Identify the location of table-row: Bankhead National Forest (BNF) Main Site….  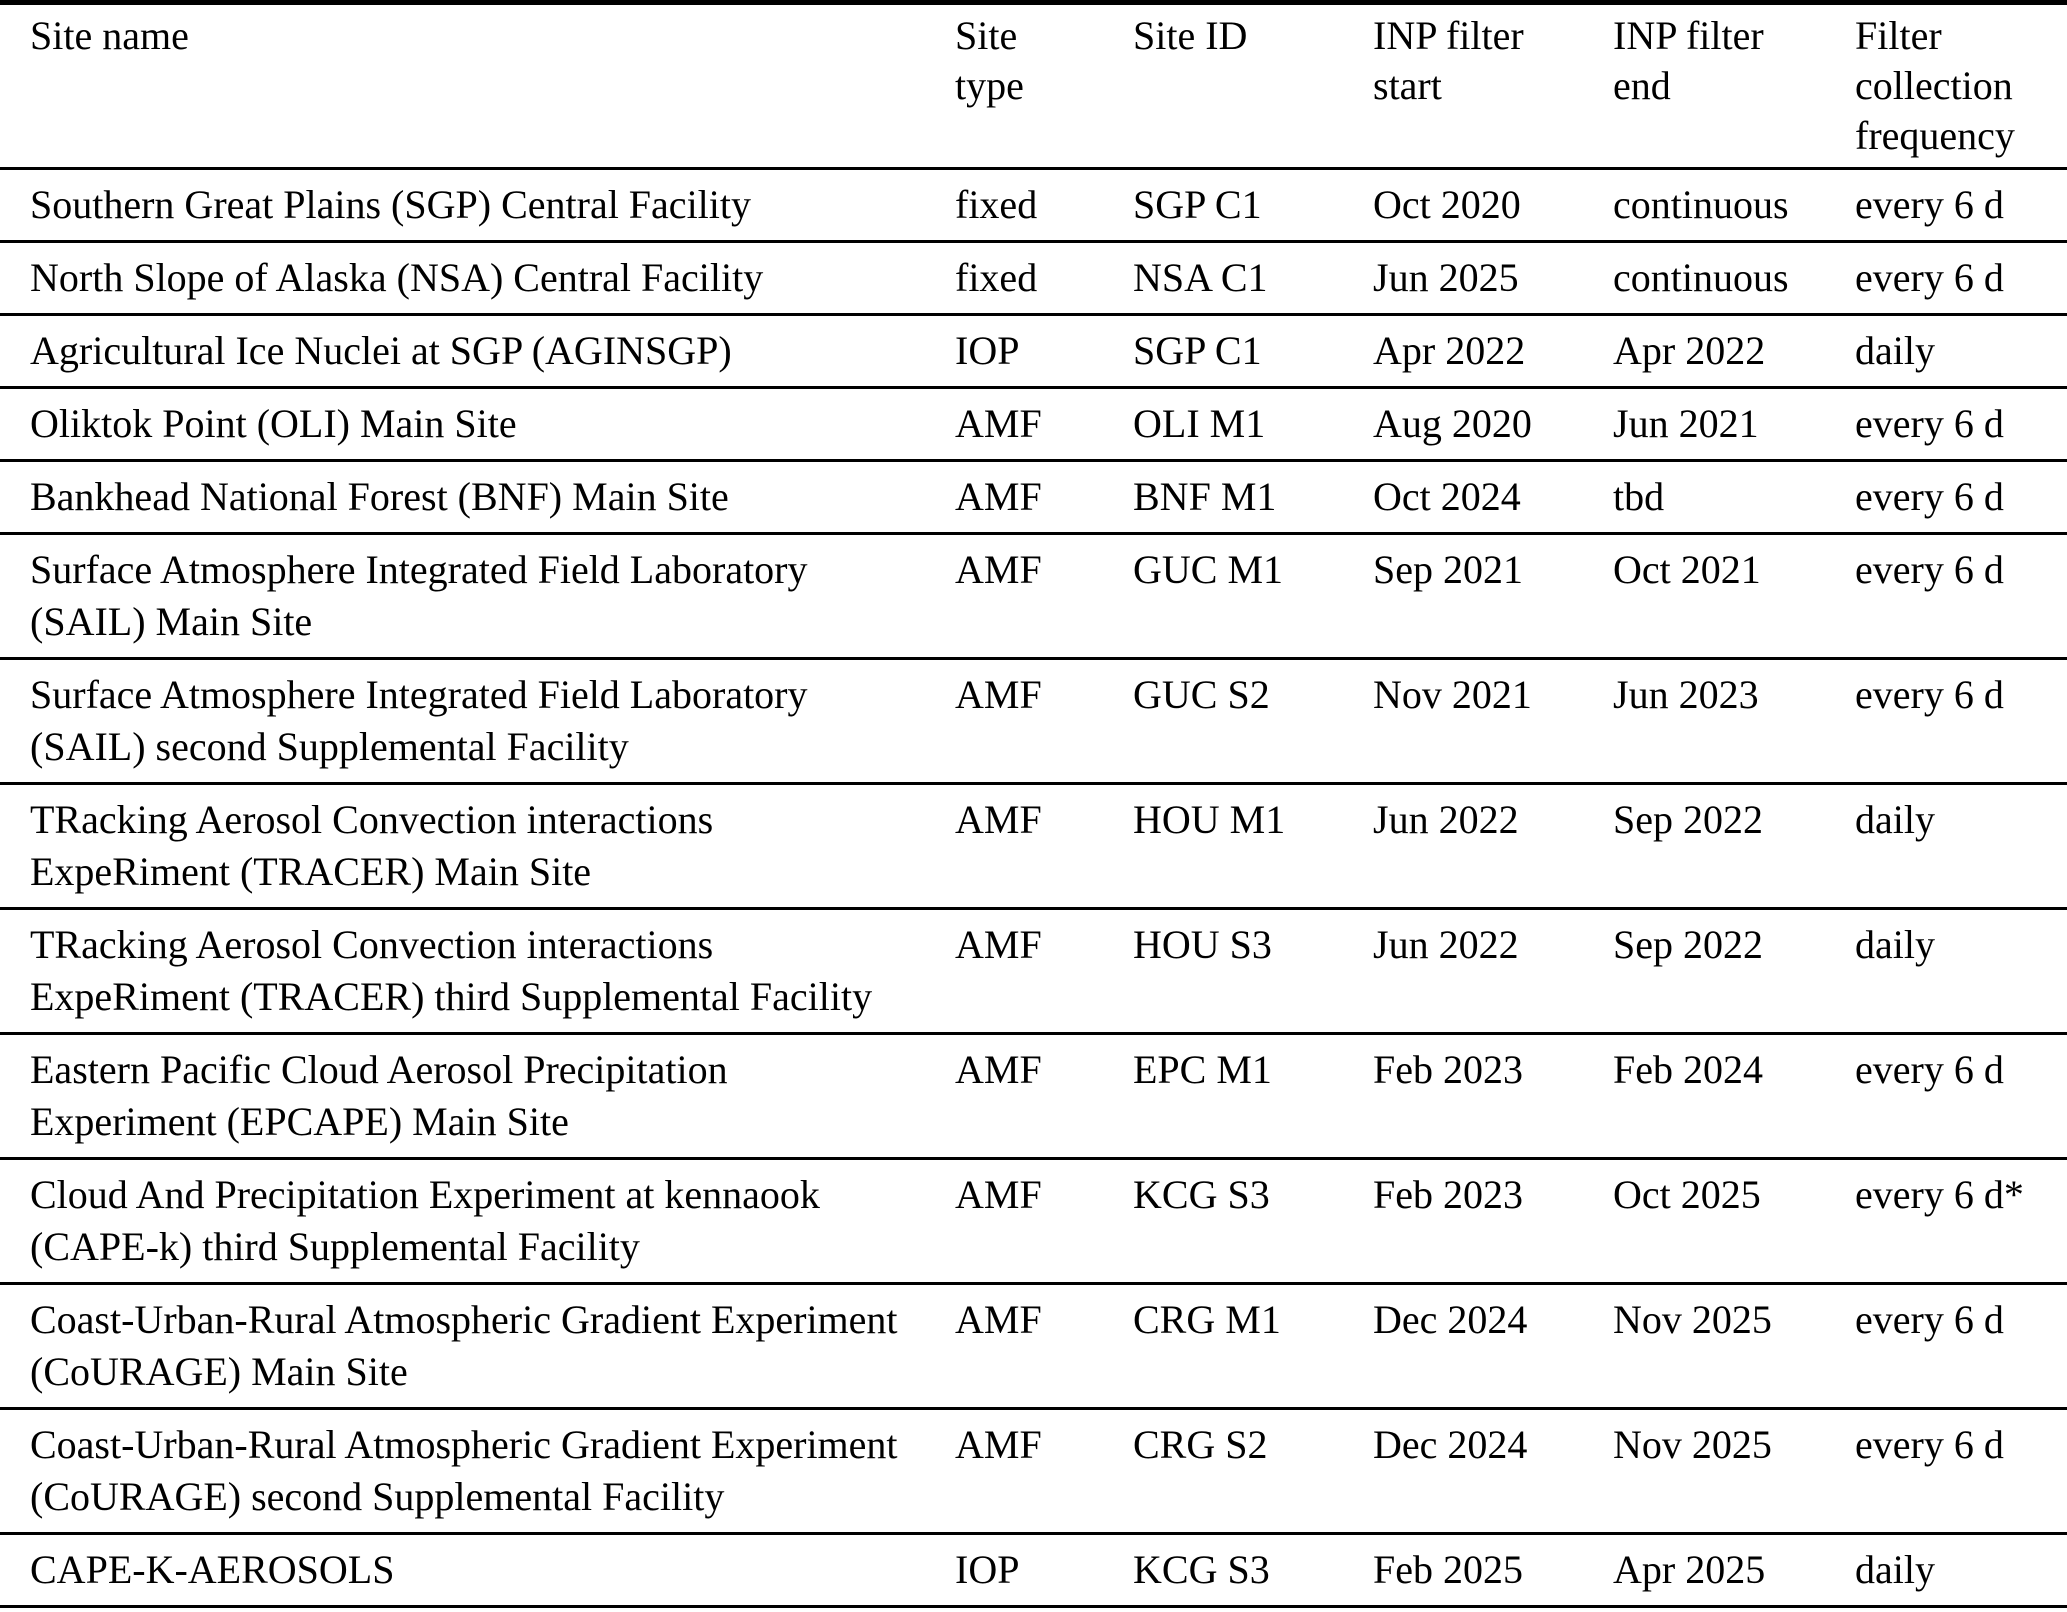
(1033, 497).